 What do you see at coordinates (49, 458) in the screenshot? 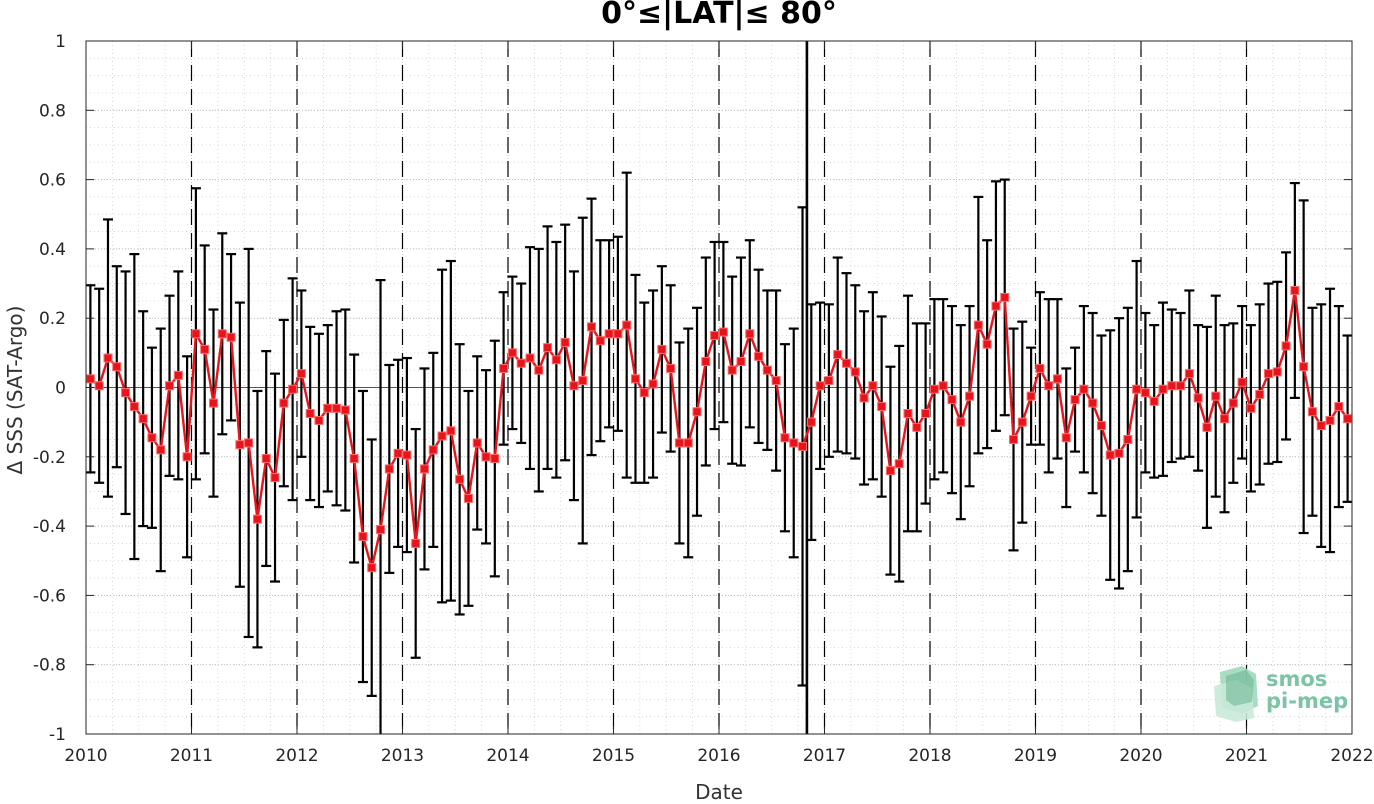
I see `y-tick-label: -0.2` at bounding box center [49, 458].